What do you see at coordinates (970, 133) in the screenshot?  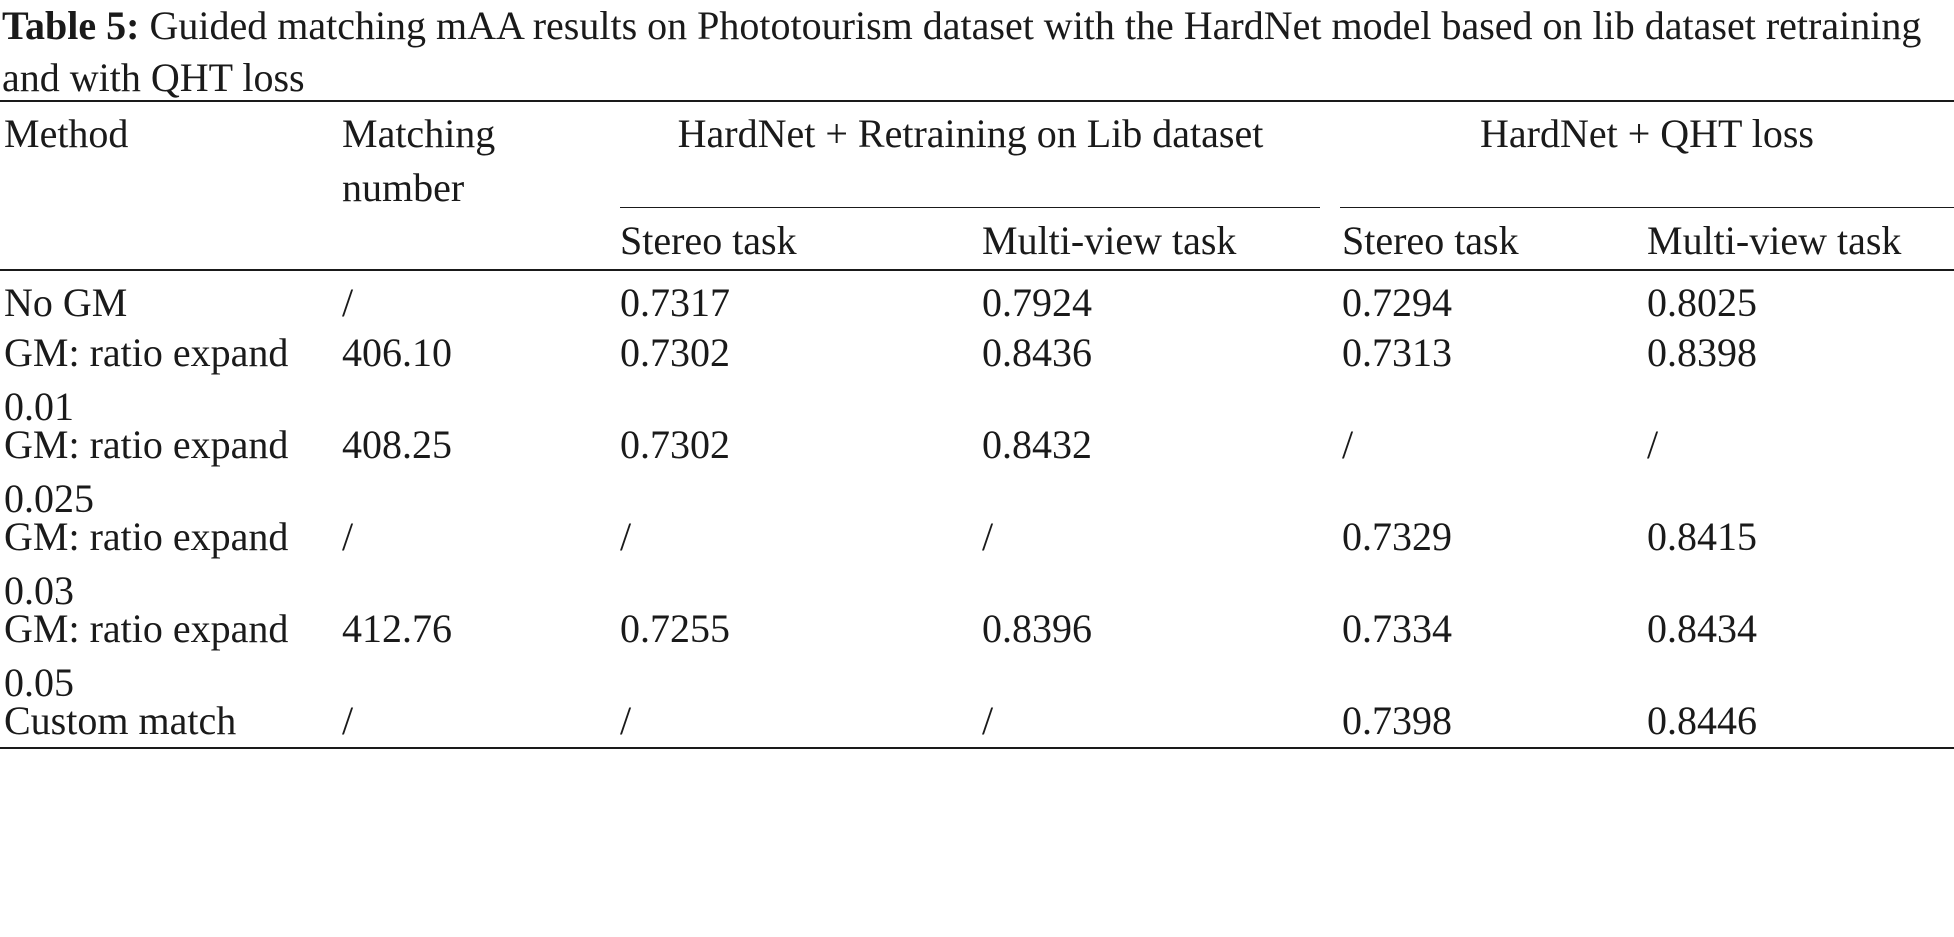 I see `header-group-retraining: HardNet + Retraining on Lib dataset` at bounding box center [970, 133].